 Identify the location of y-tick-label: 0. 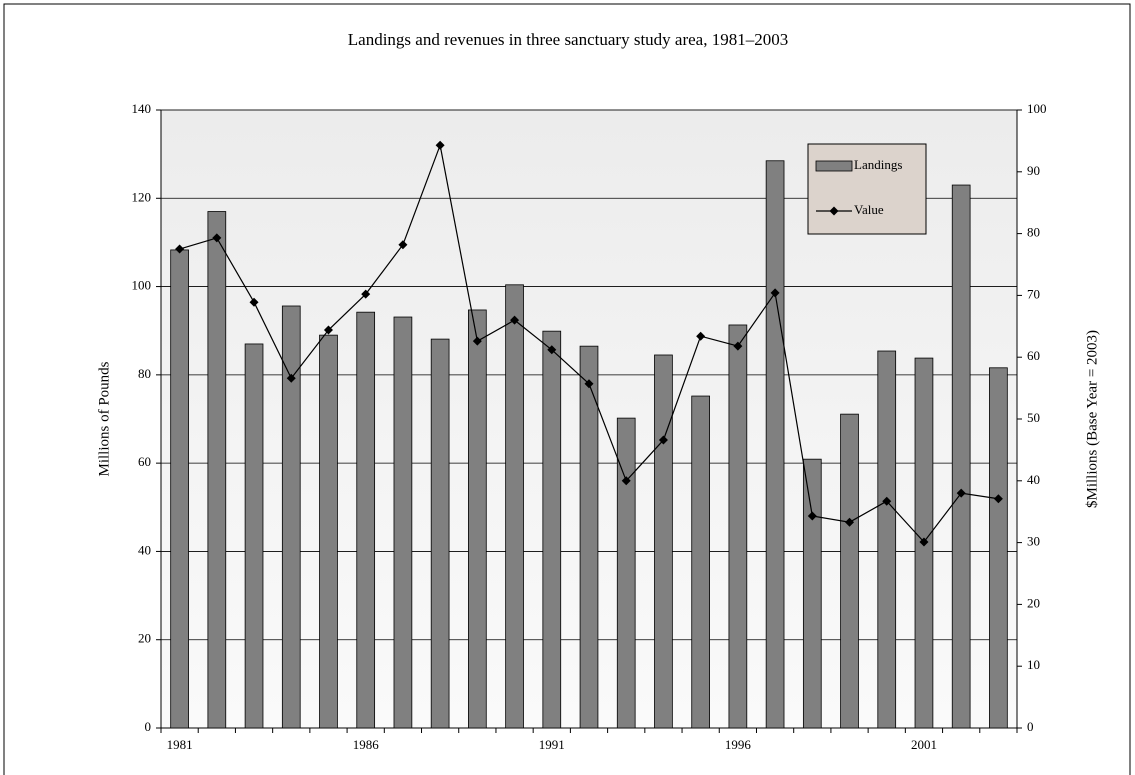
(148, 726).